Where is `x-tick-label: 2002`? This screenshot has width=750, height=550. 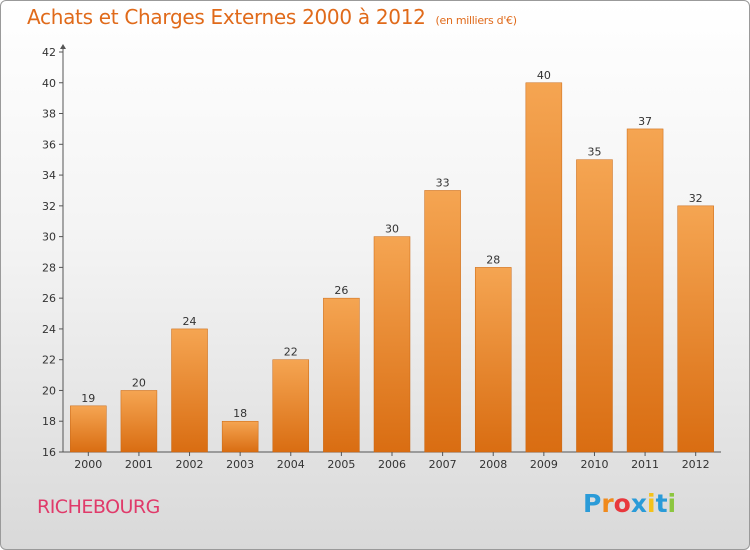
x-tick-label: 2002 is located at coordinates (190, 464).